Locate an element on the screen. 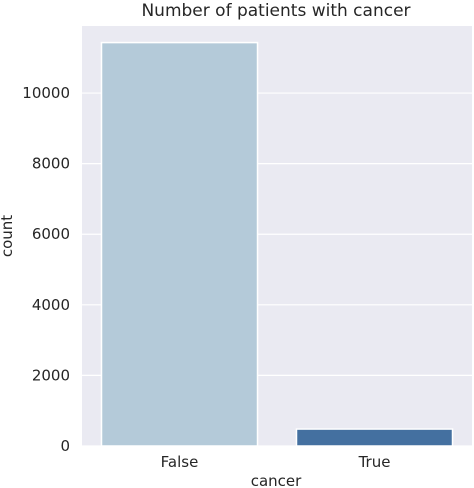  y-tick-label: 6000 is located at coordinates (51, 234).